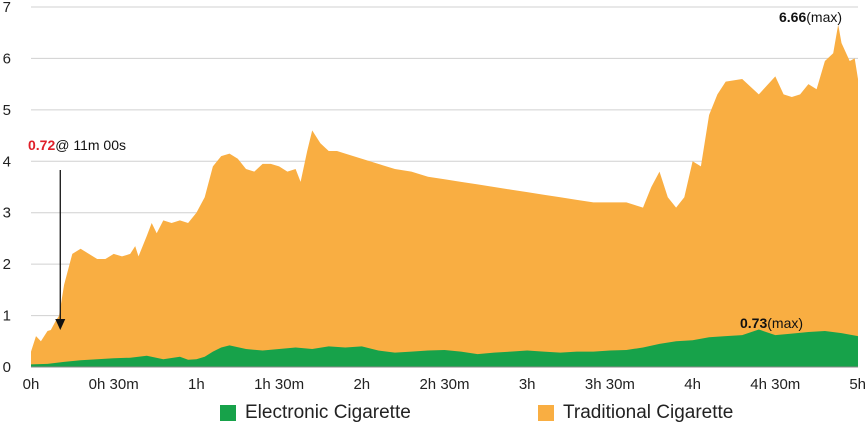 The image size is (868, 429). What do you see at coordinates (7, 161) in the screenshot?
I see `y-tick-label: 4` at bounding box center [7, 161].